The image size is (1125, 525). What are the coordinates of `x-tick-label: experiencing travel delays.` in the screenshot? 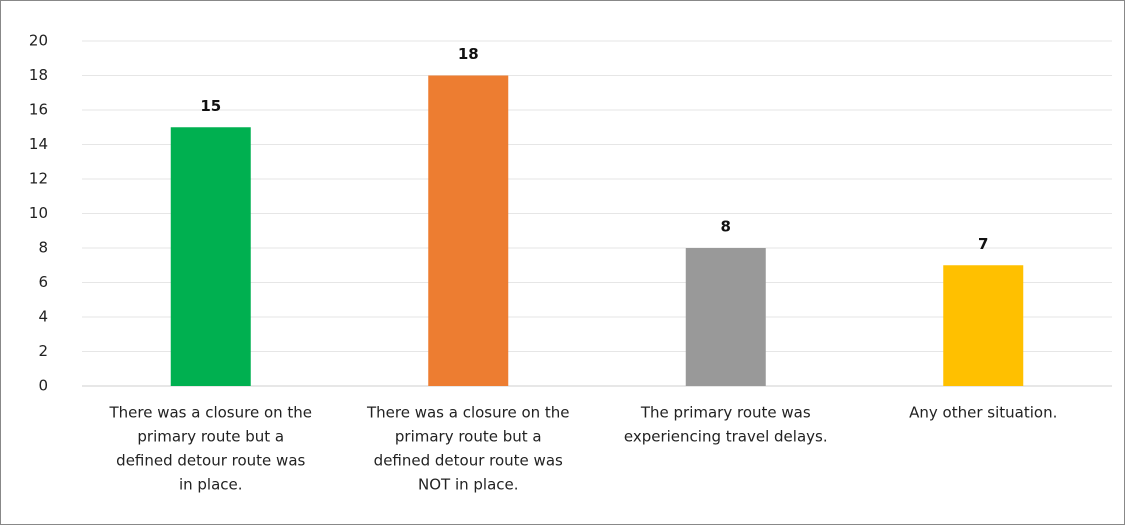 It's located at (726, 437).